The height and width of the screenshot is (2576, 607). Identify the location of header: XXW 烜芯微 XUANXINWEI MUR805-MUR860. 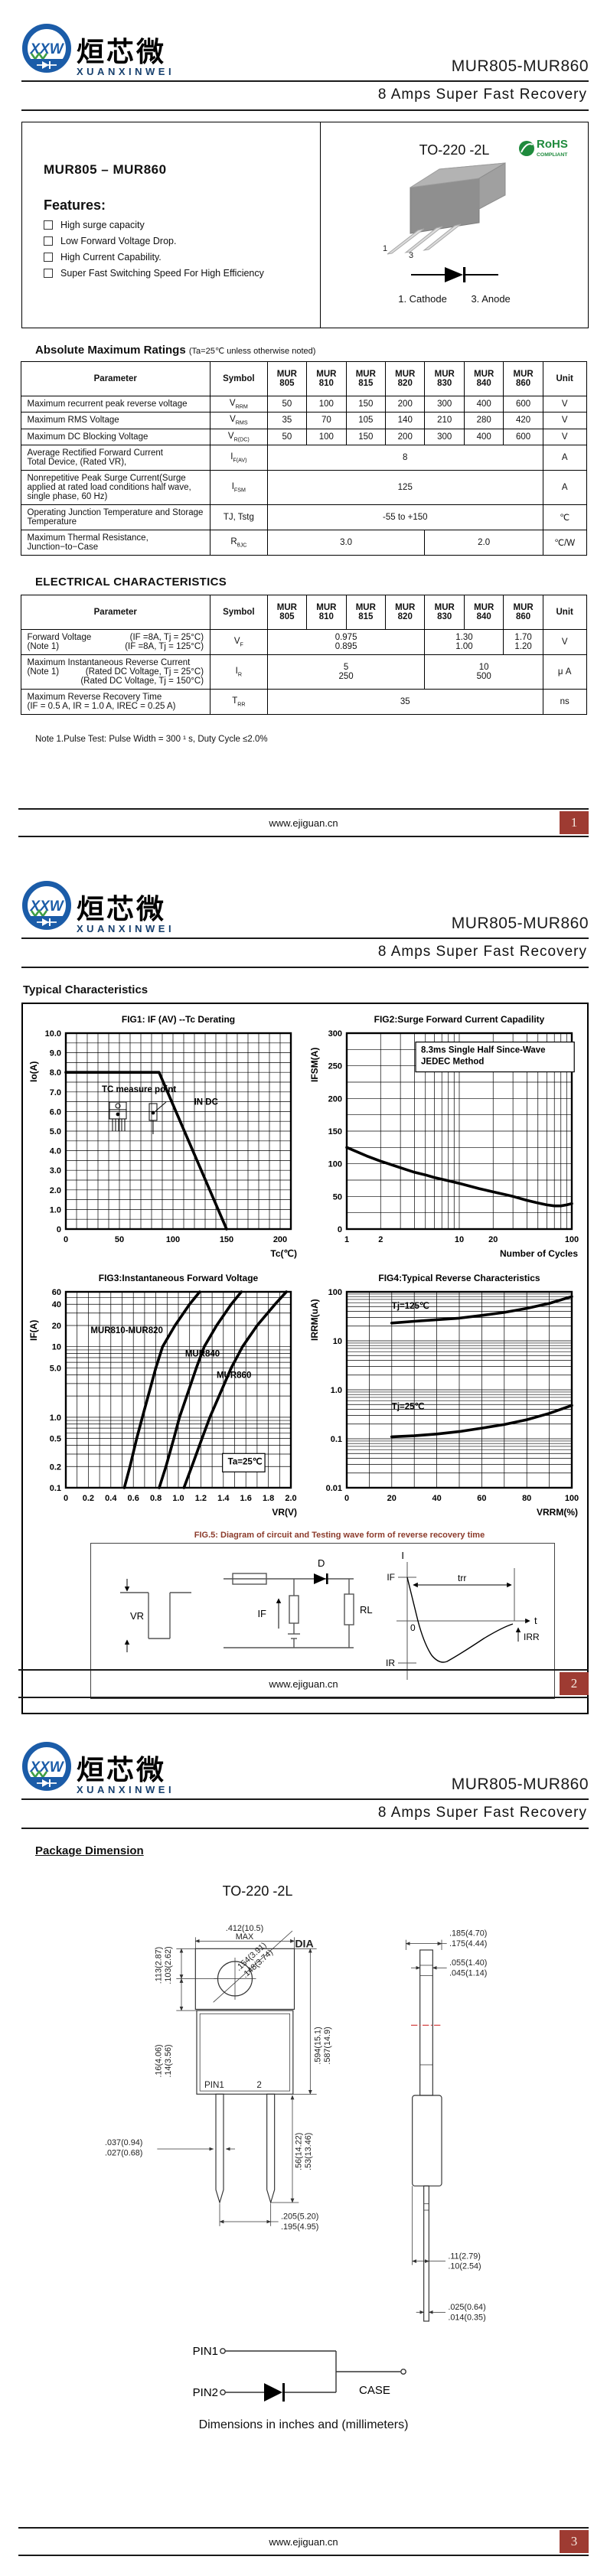
(303, 896).